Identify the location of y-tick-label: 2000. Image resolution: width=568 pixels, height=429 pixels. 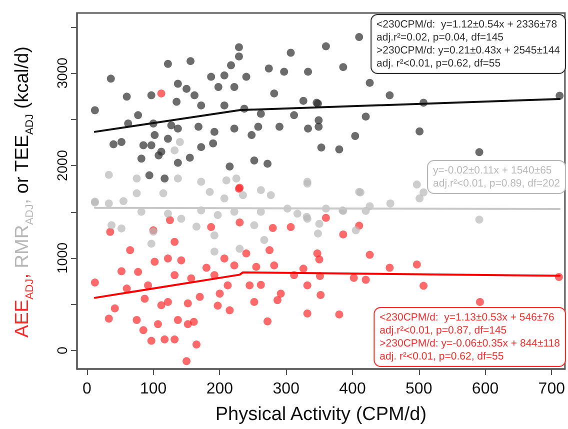
(62, 166).